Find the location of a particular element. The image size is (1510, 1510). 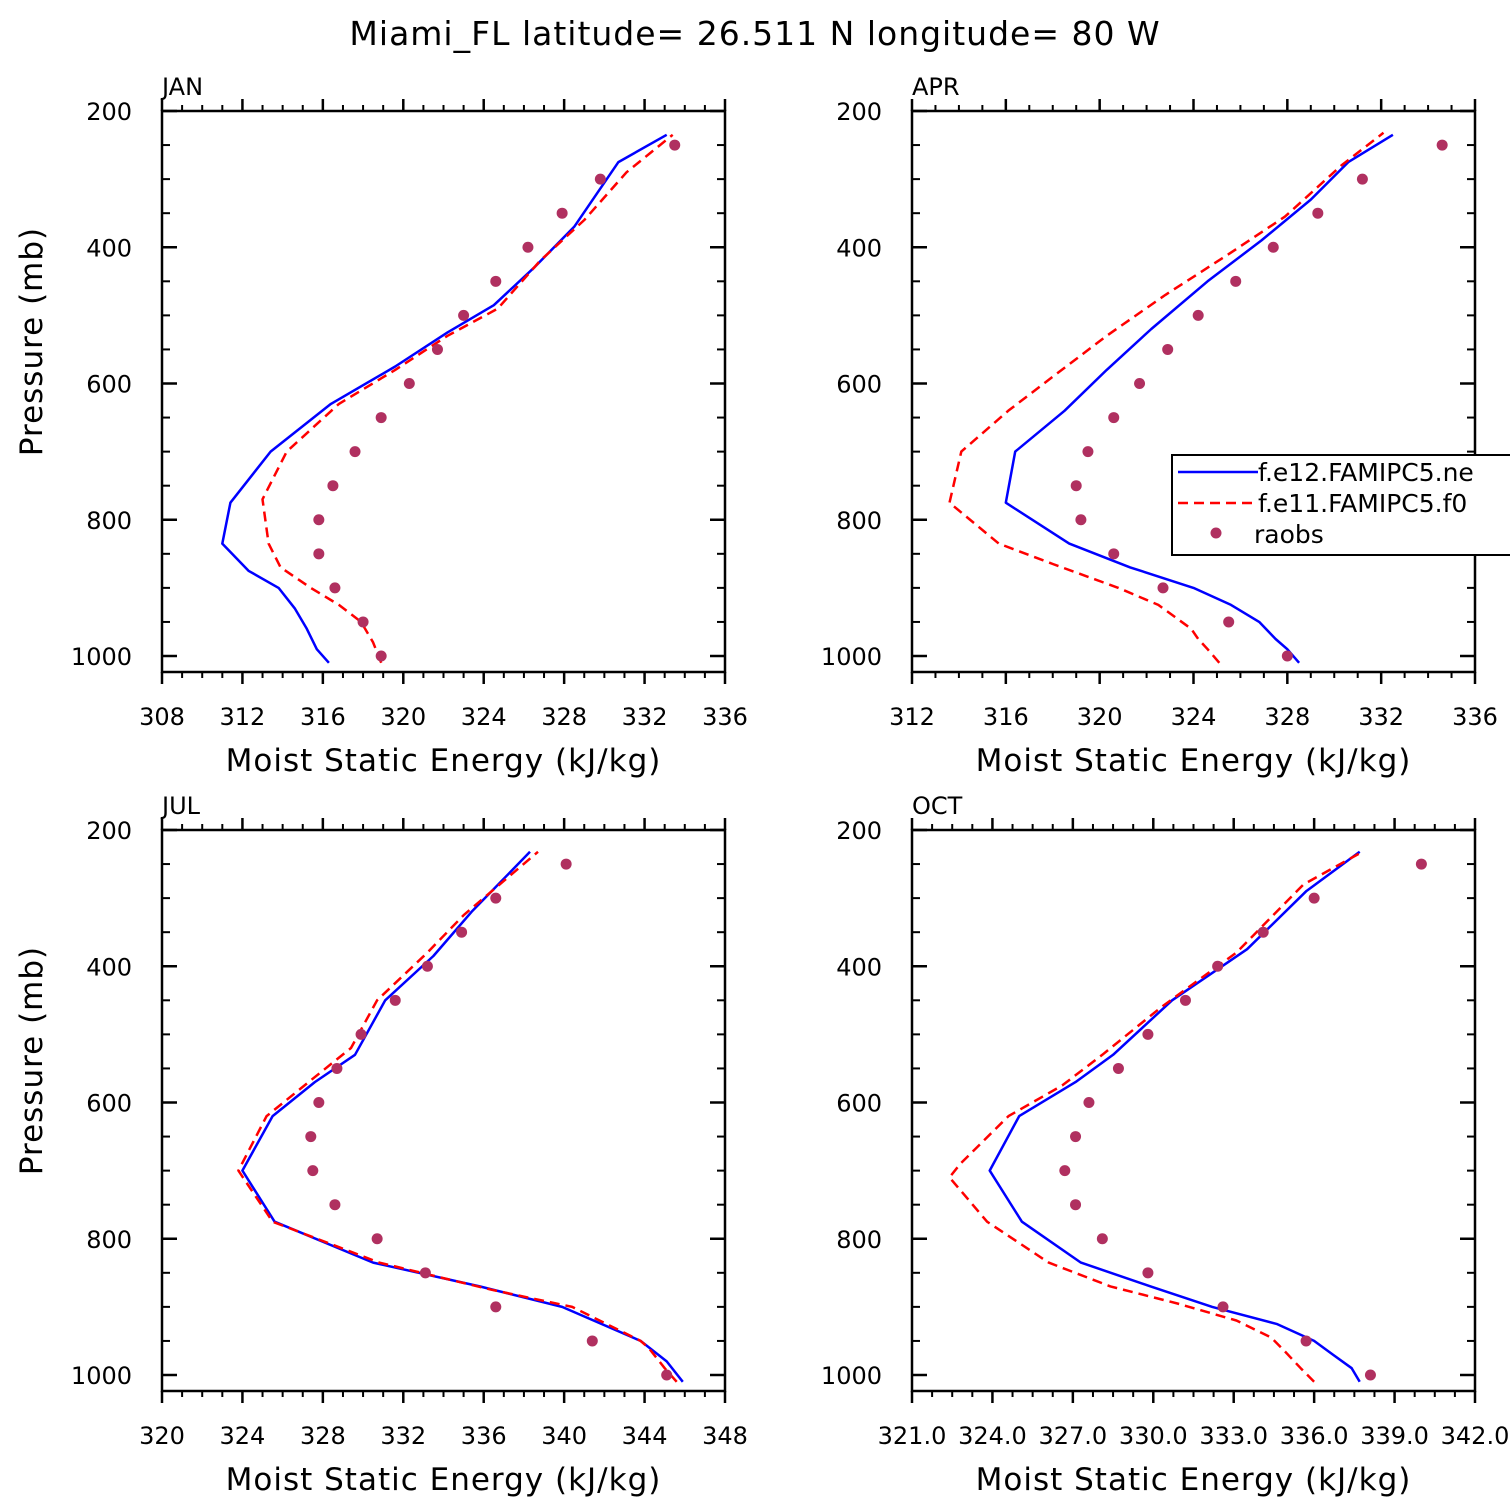

x-tick-label: 348 is located at coordinates (725, 1436).